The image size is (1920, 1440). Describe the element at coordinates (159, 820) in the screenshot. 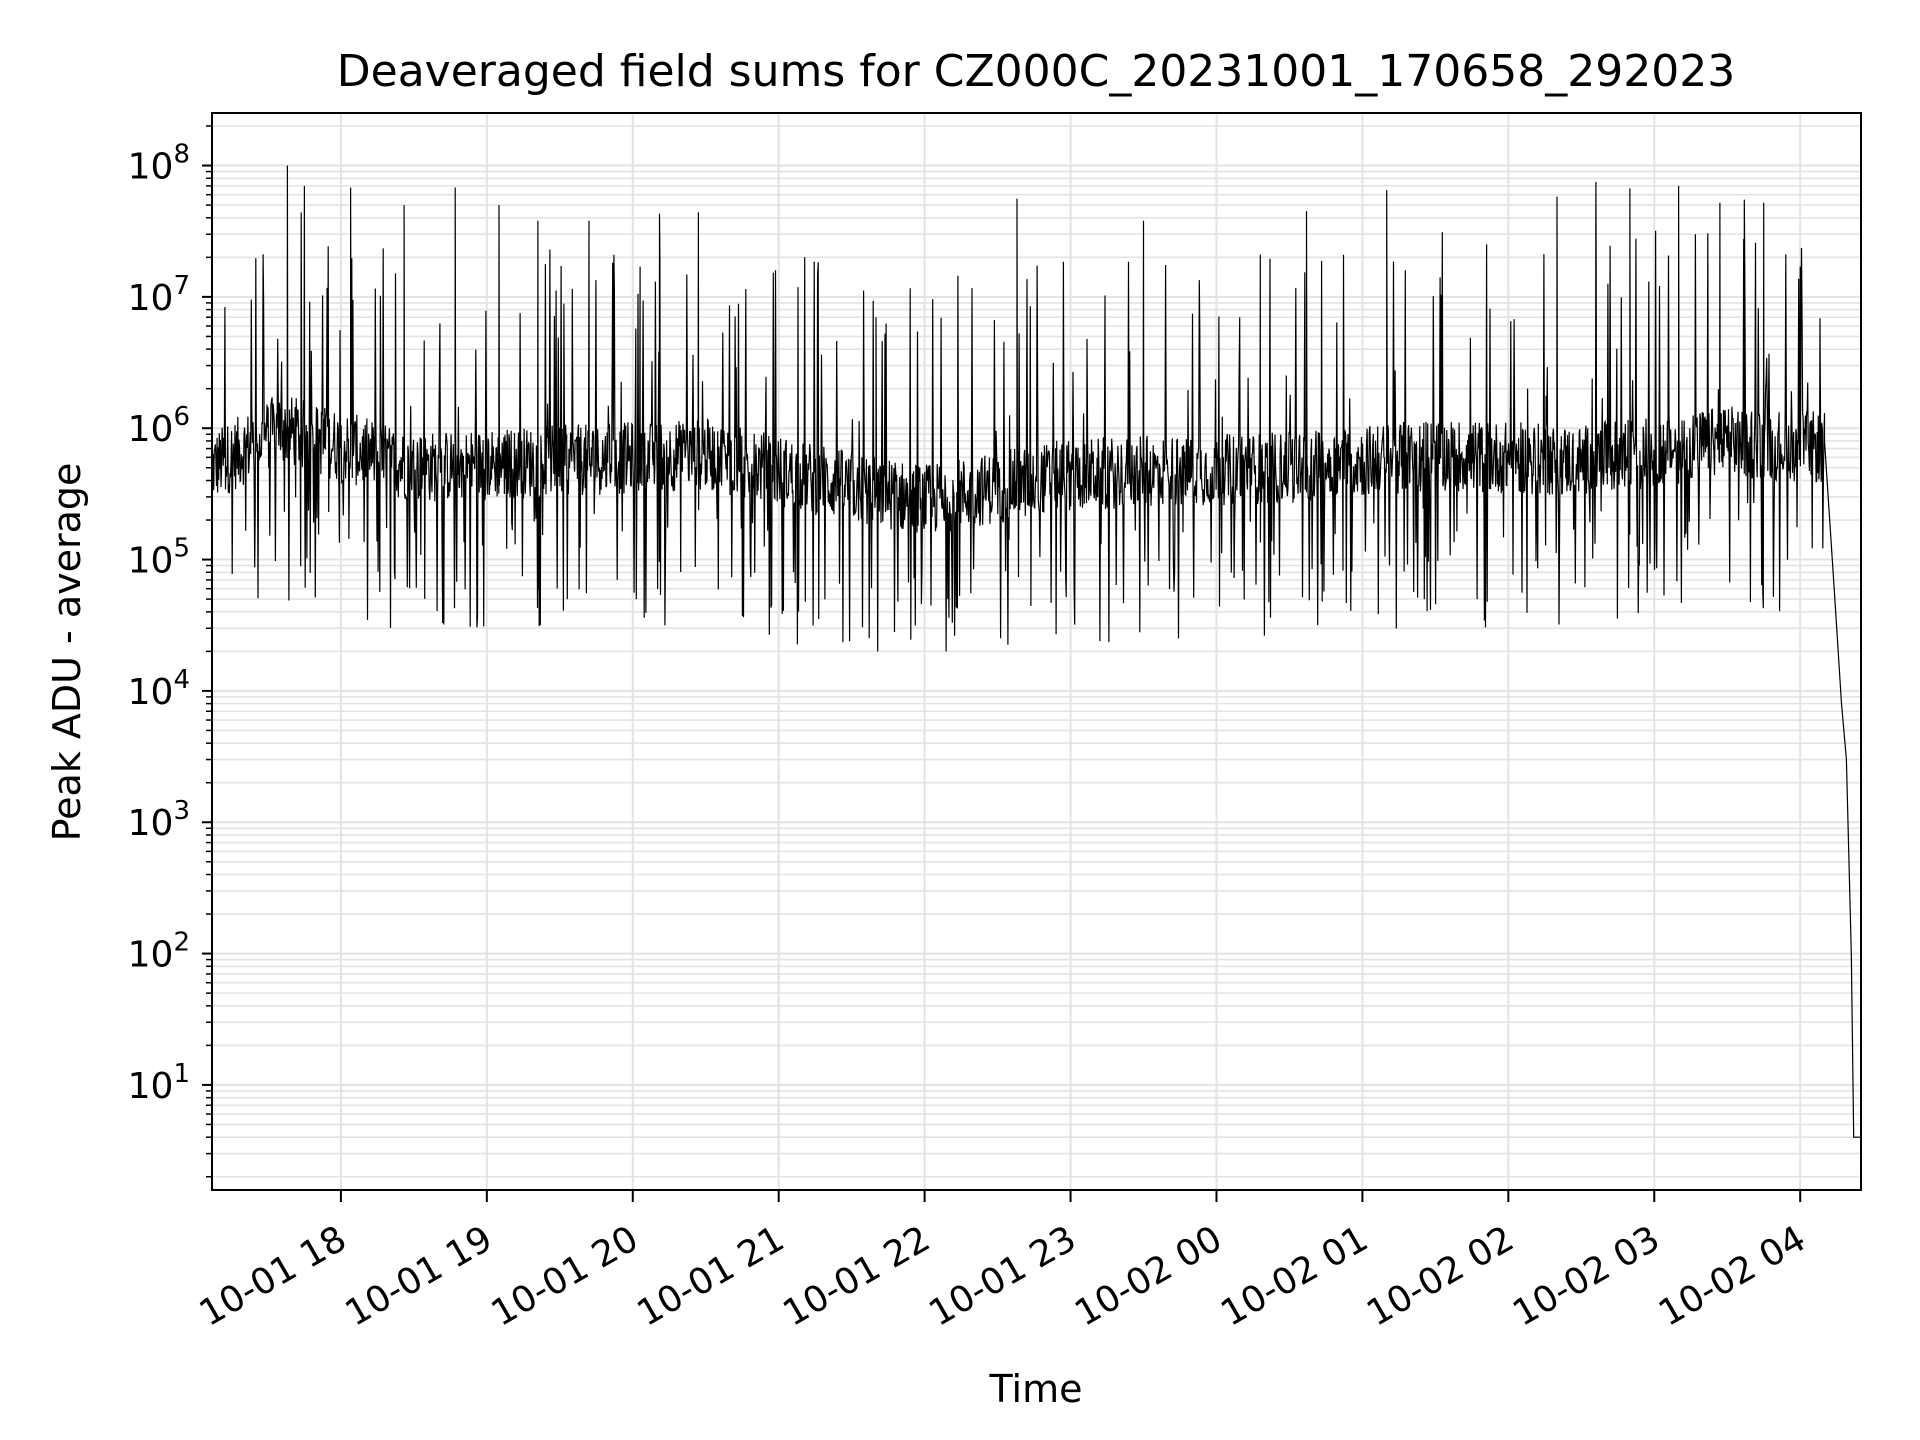

I see `y-tick-label: 10³` at that location.